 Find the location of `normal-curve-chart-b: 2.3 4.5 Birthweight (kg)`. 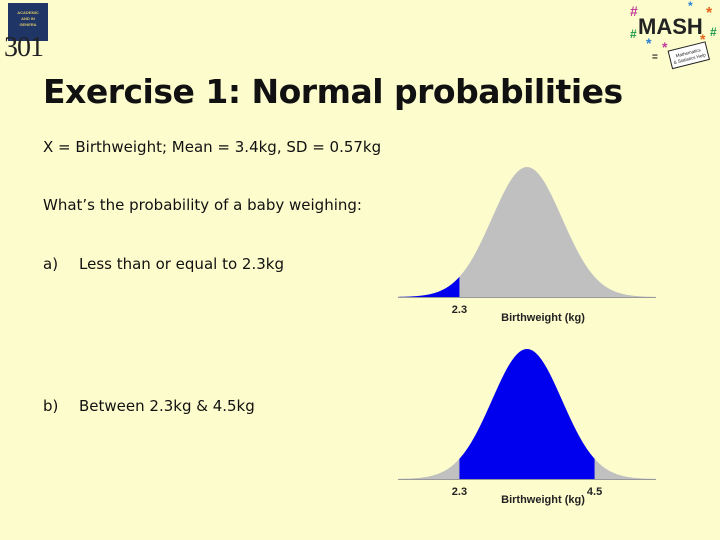

normal-curve-chart-b: 2.3 4.5 Birthweight (kg) is located at coordinates (527, 427).